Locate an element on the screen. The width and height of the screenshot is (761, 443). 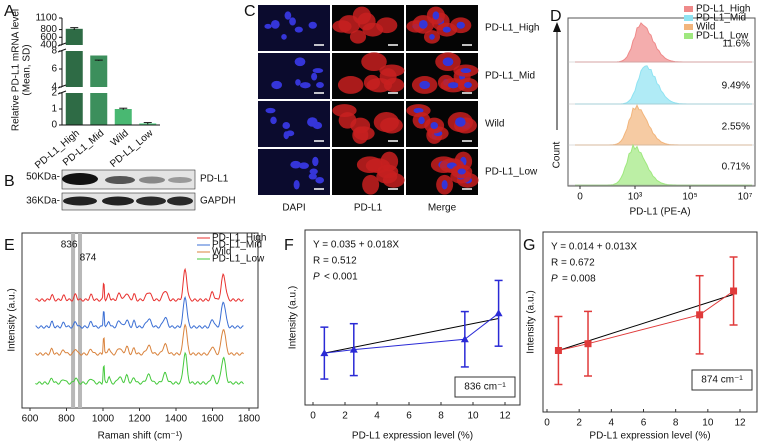
x-tick-label: 600 is located at coordinates (30, 419).